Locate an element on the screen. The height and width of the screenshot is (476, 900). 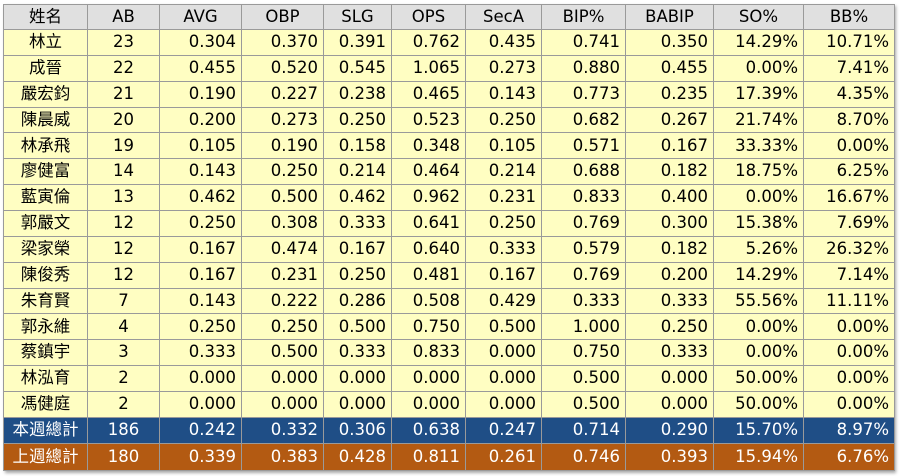
cell-bip-pct: 0.746 is located at coordinates (583, 457).